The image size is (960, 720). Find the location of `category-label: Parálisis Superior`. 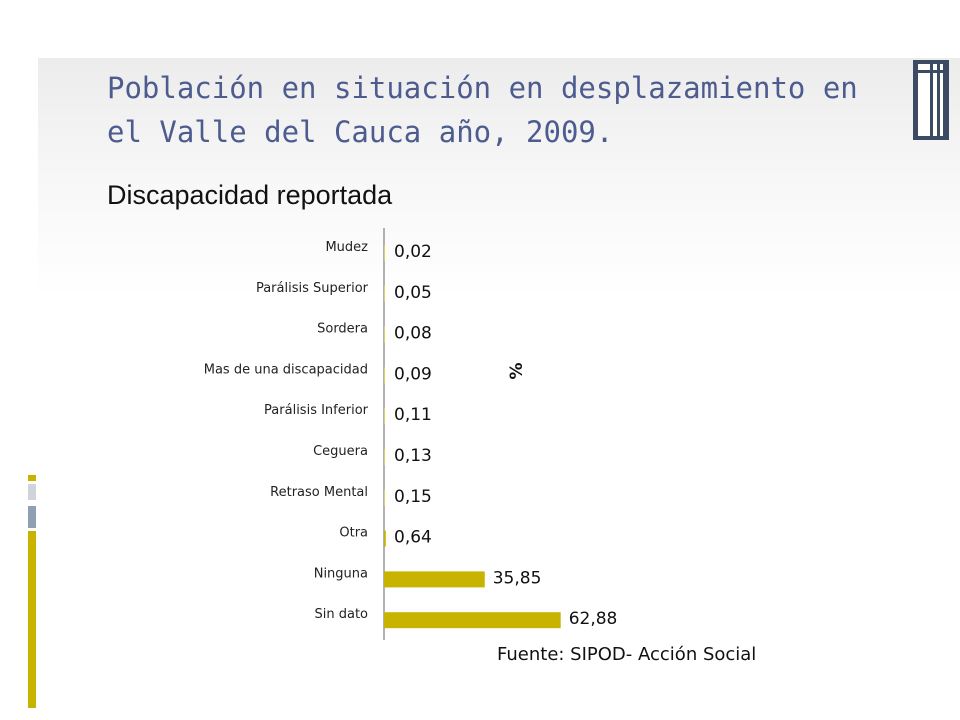

category-label: Parálisis Superior is located at coordinates (312, 288).